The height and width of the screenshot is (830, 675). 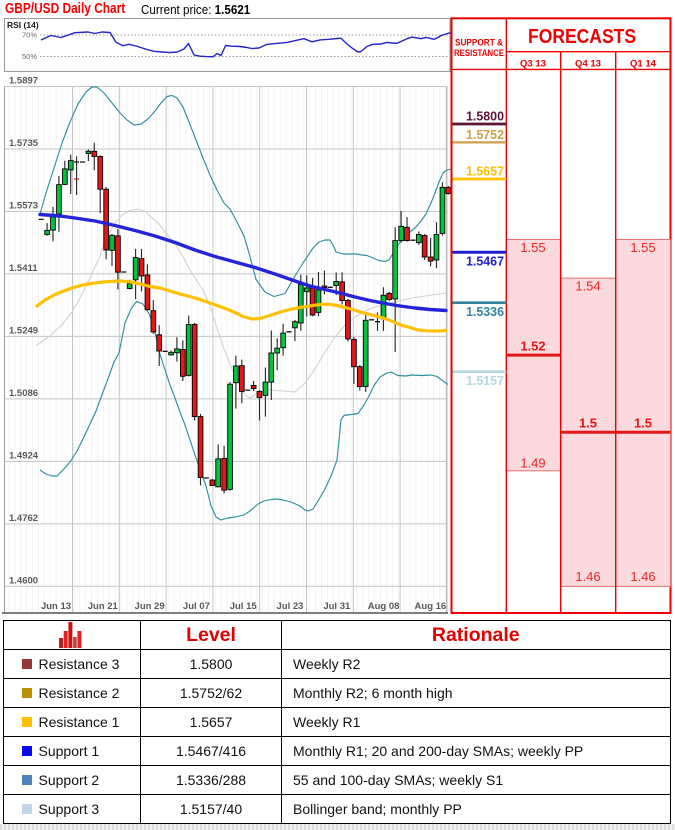 What do you see at coordinates (23, 518) in the screenshot?
I see `svg-text: 1.4762` at bounding box center [23, 518].